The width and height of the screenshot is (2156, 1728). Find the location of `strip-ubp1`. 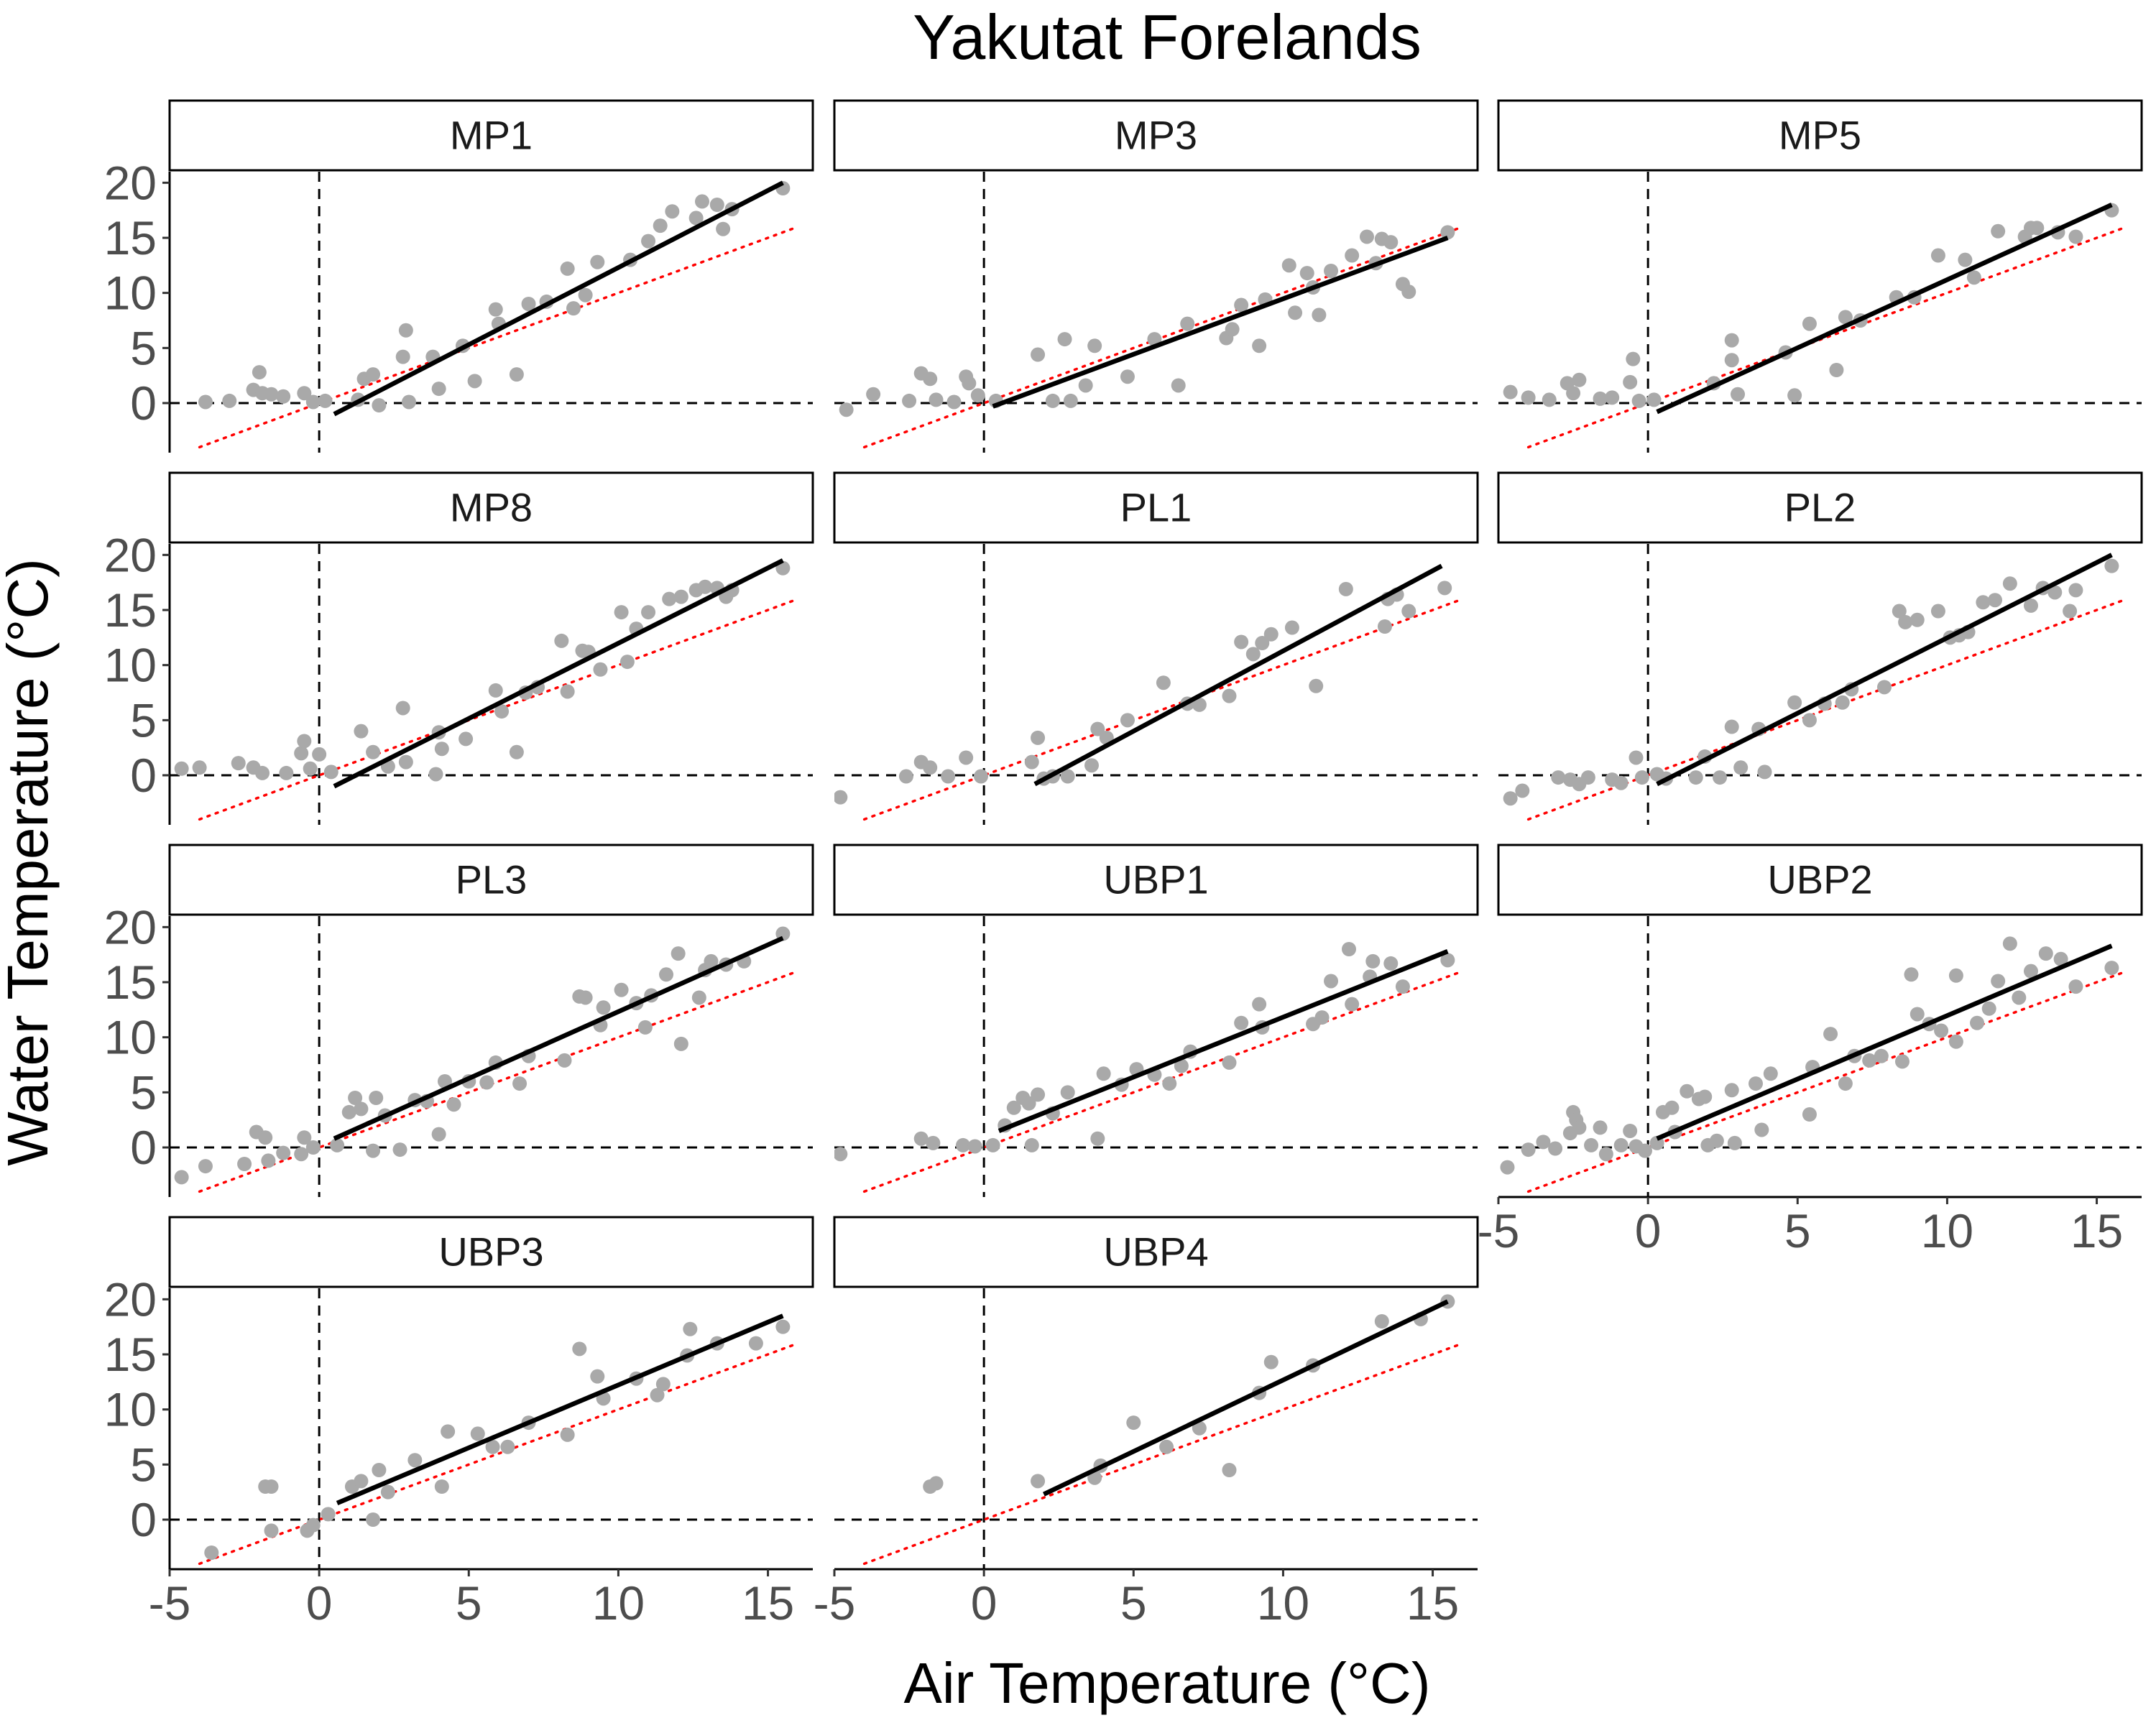

strip-ubp1 is located at coordinates (1156, 880).